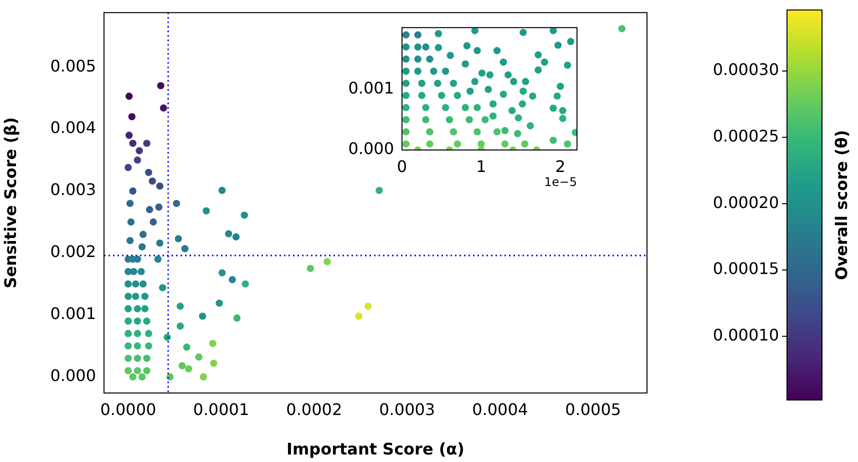  I want to click on y-tick-label: 0.003, so click(73, 190).